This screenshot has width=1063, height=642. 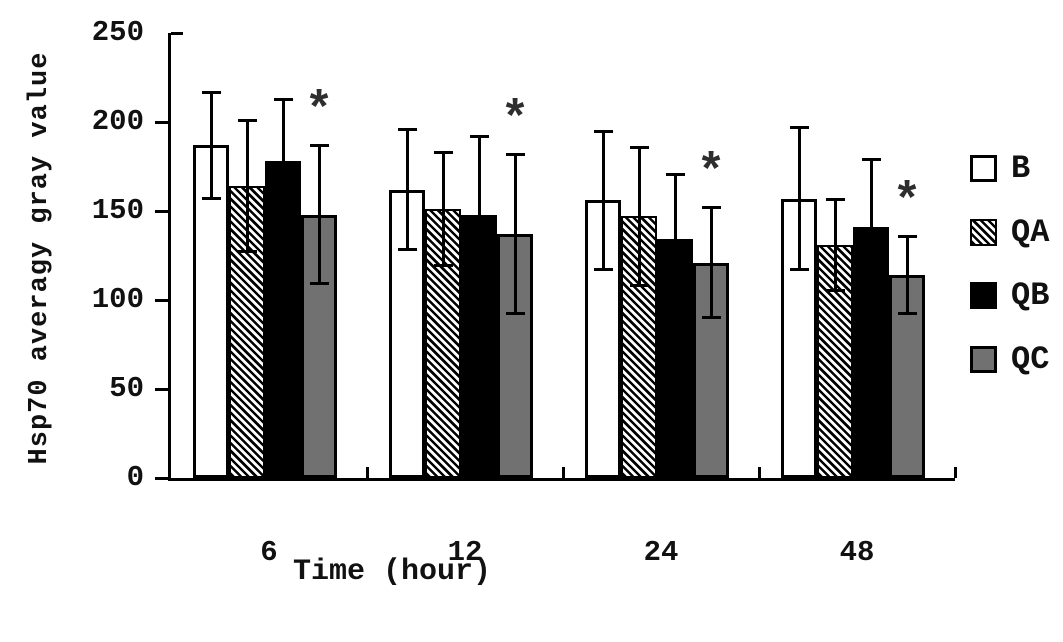 What do you see at coordinates (515, 121) in the screenshot?
I see `significance-asterisk-12h: *` at bounding box center [515, 121].